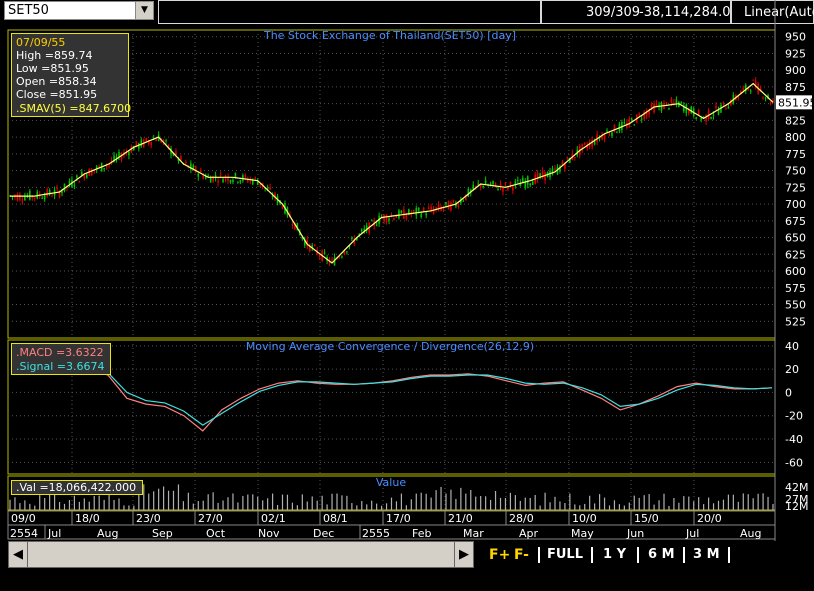 The height and width of the screenshot is (591, 814). I want to click on period-6m-button: 6 M, so click(661, 554).